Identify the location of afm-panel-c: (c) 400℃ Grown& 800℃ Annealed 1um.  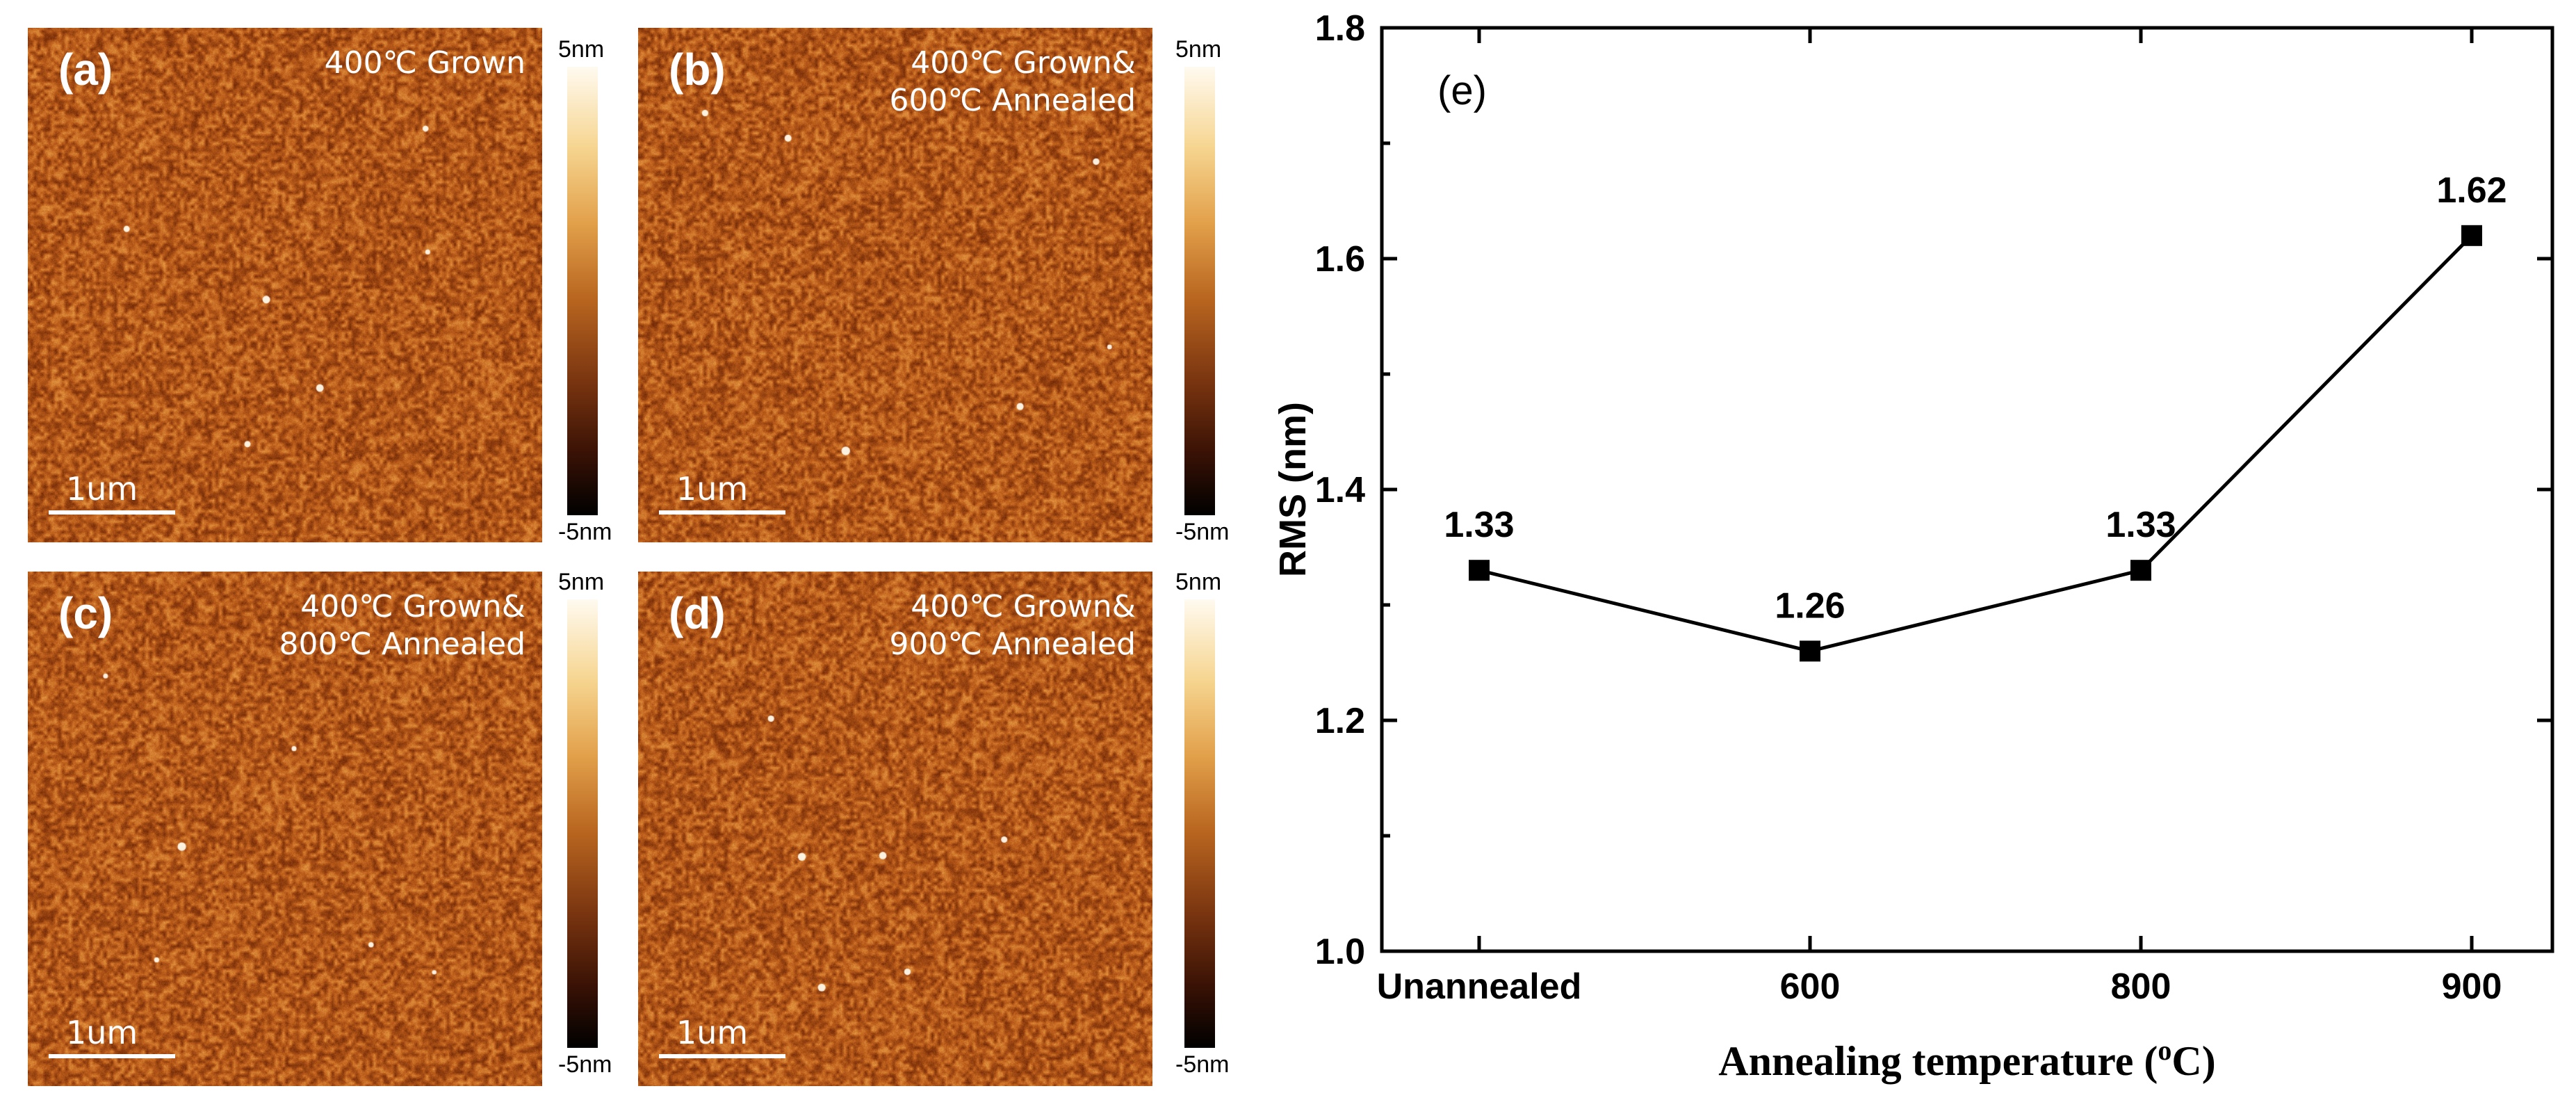
(285, 829).